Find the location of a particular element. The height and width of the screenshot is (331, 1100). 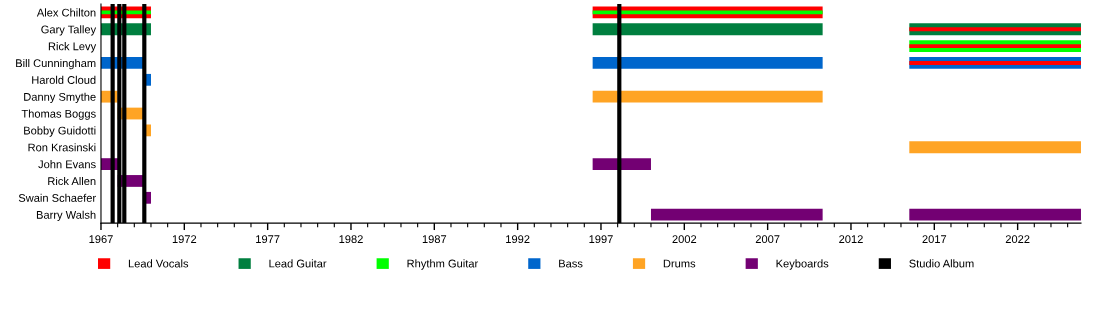

y-tick-label: Rick Allen is located at coordinates (72, 181).